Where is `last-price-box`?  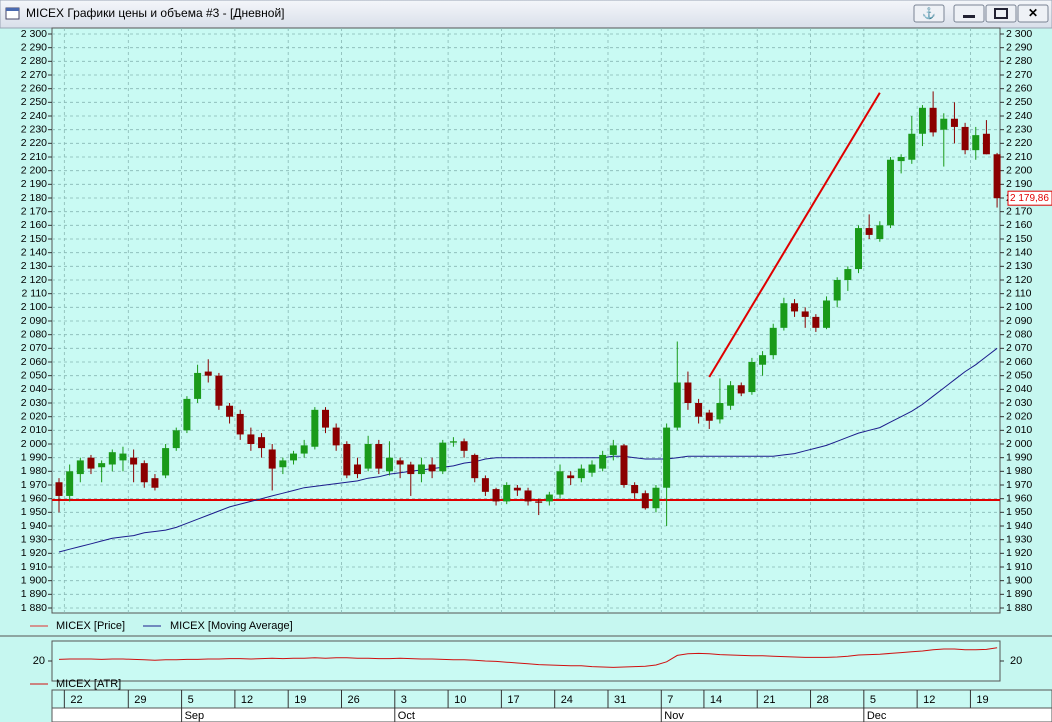
last-price-box is located at coordinates (1029, 198).